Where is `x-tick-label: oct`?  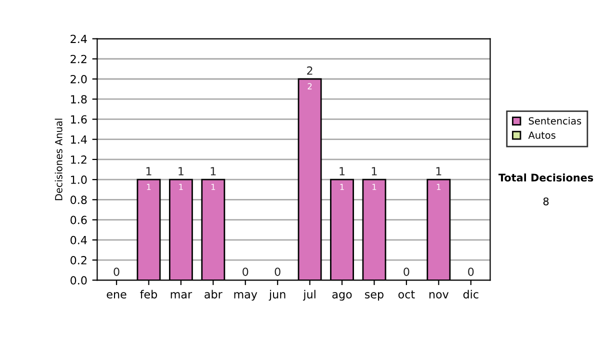
x-tick-label: oct is located at coordinates (406, 294).